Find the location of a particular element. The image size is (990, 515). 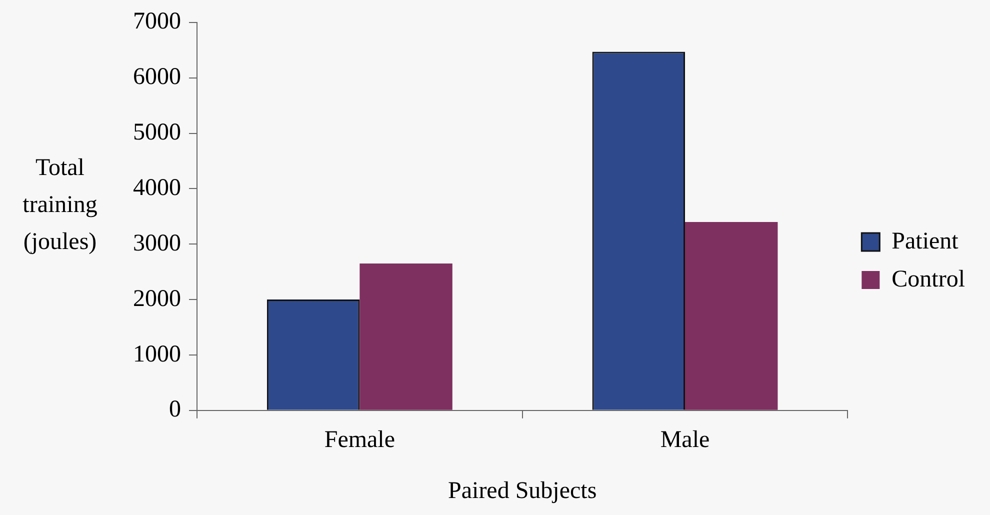

y-axis-title: Total training (joules) is located at coordinates (60, 205).